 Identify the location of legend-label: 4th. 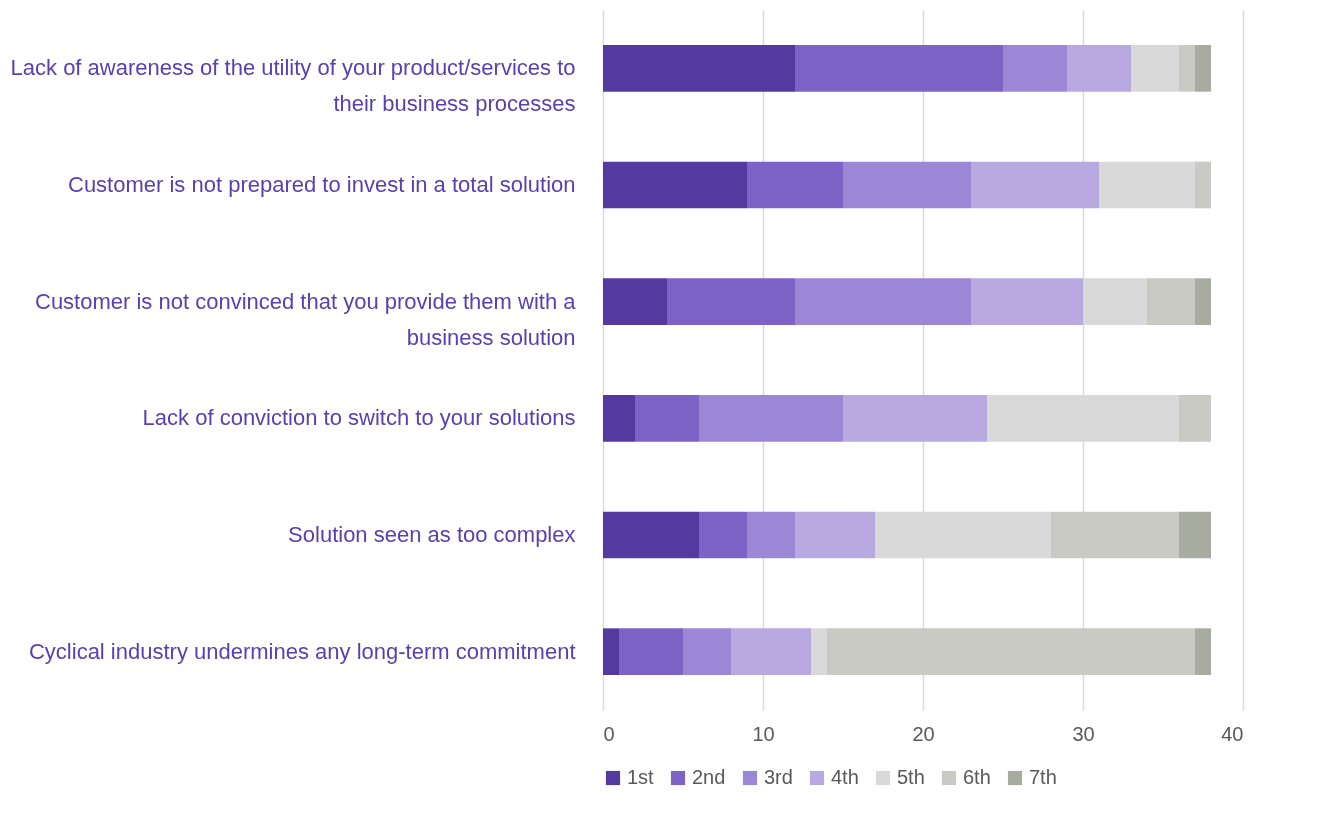
(845, 777).